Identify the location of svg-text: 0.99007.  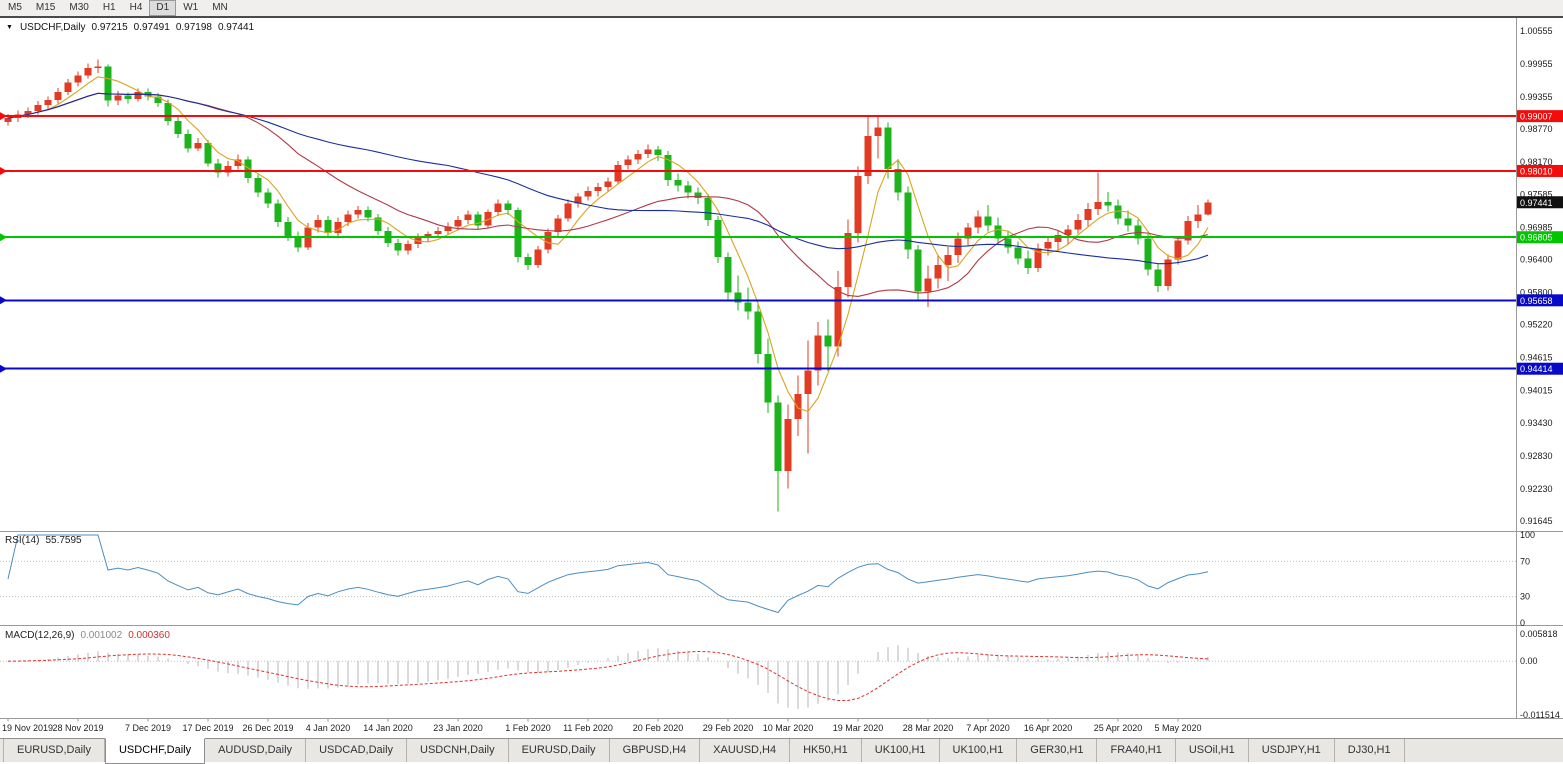
(1536, 117).